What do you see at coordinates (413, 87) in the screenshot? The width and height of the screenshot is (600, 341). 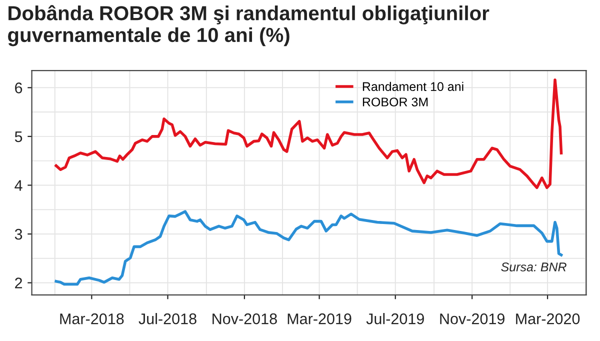 I see `legend-label: Randament 10 ani` at bounding box center [413, 87].